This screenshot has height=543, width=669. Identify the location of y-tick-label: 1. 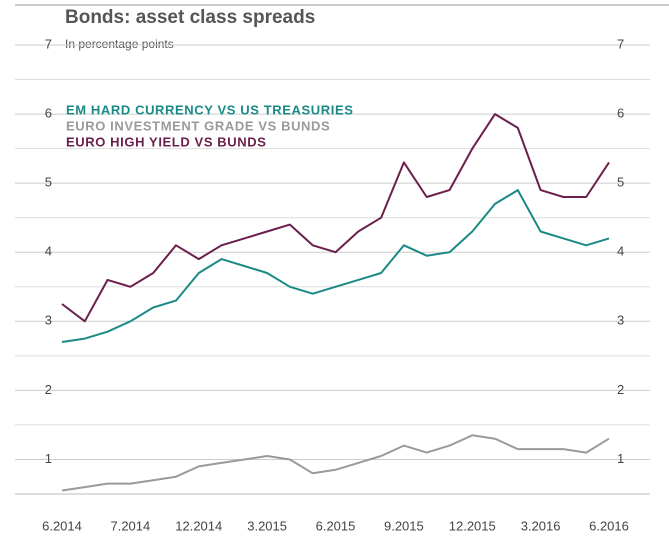
(48, 458).